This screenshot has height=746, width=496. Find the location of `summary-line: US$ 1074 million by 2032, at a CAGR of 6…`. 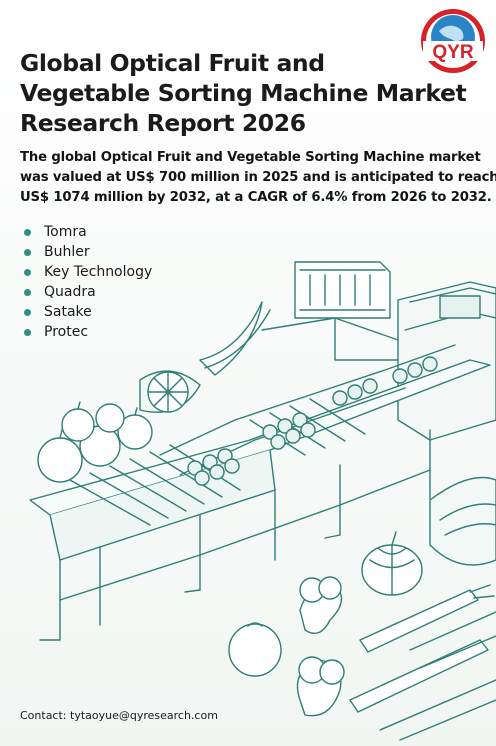

summary-line: US$ 1074 million by 2032, at a CAGR of 6… is located at coordinates (256, 197).